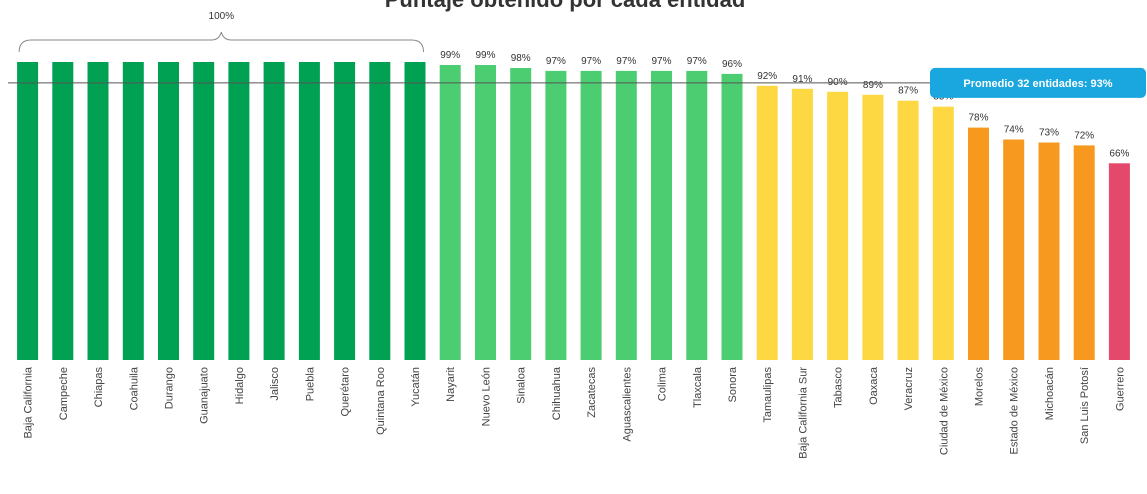  I want to click on value-label: 91%, so click(802, 79).